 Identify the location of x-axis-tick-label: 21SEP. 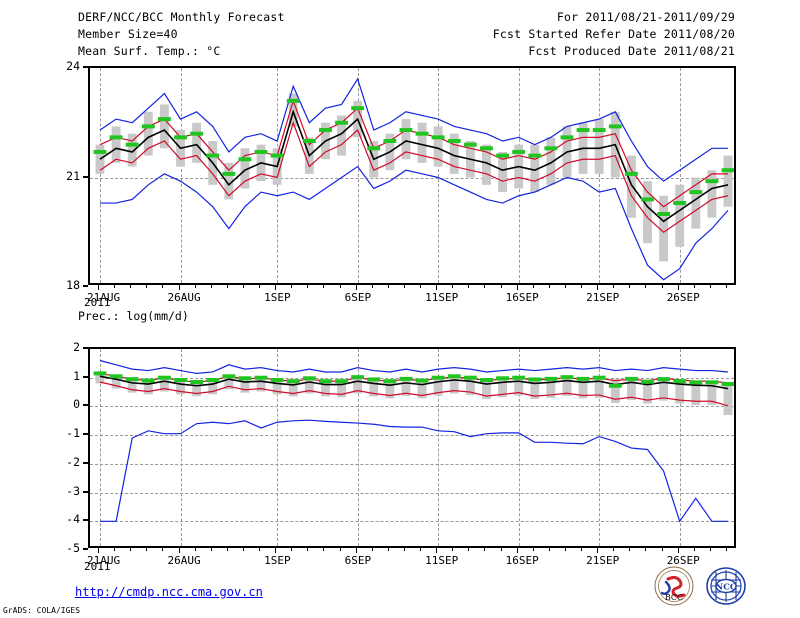
(603, 297).